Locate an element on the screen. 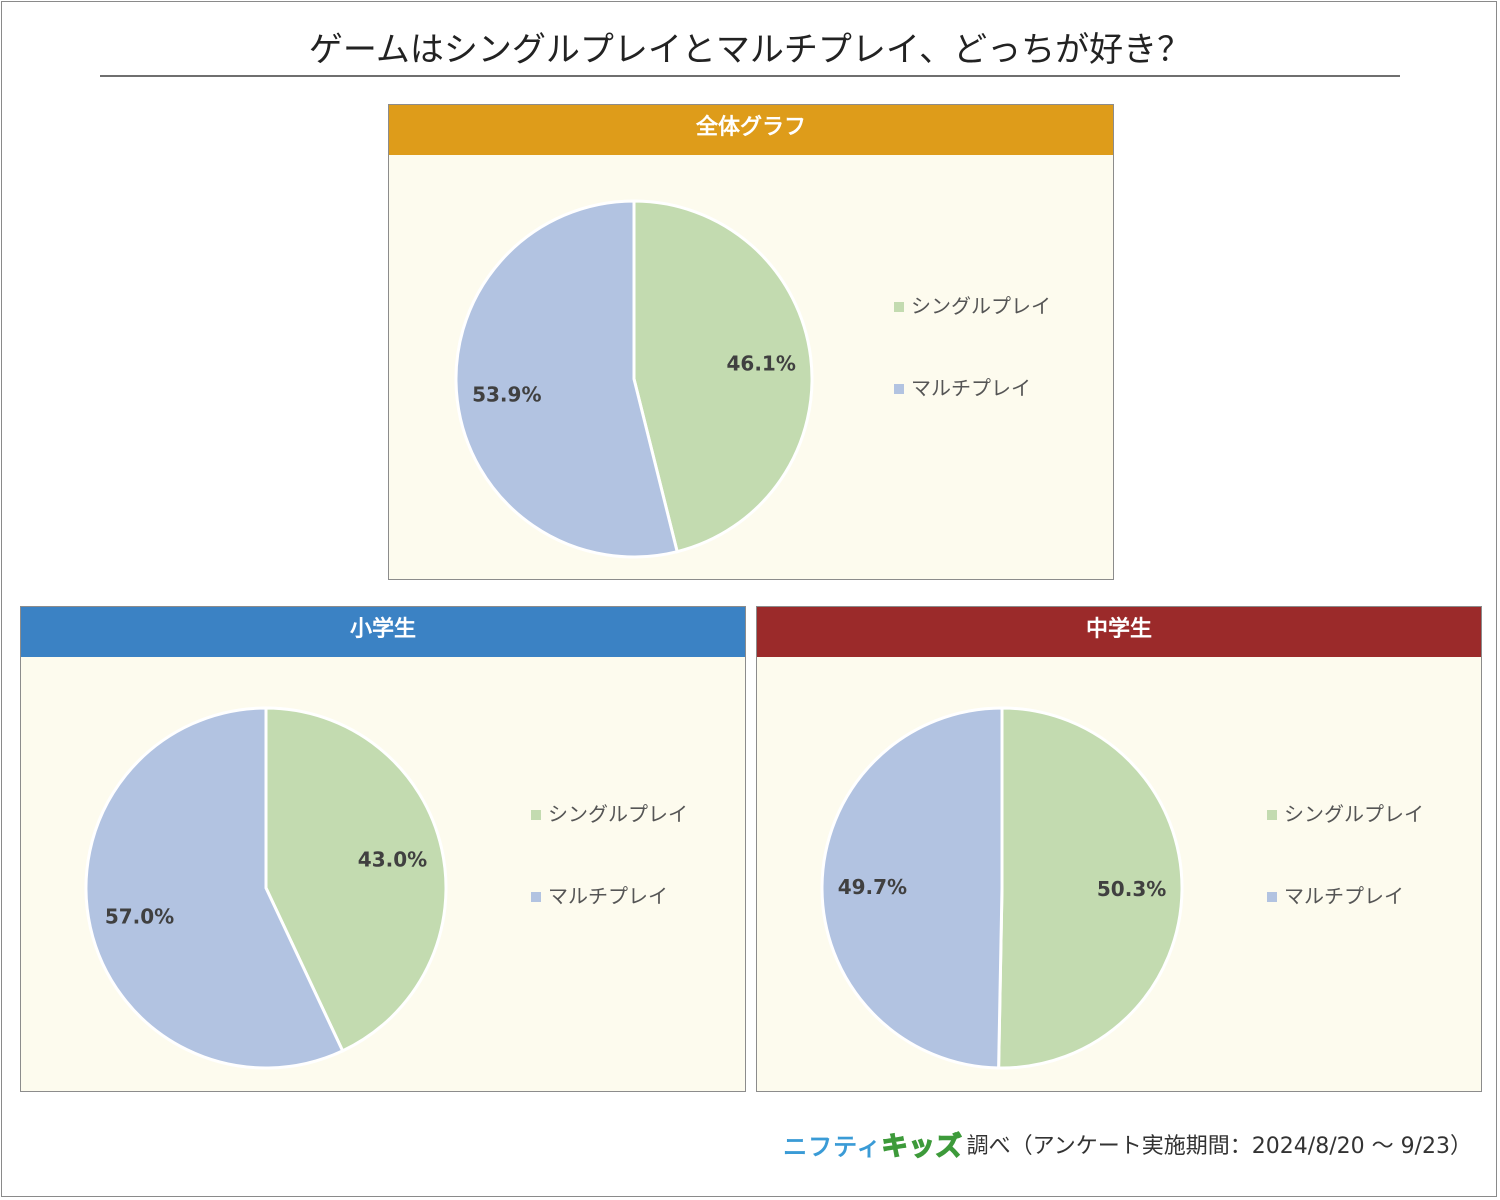 The height and width of the screenshot is (1200, 1500). junior-high-legend-swatch-single is located at coordinates (1272, 815).